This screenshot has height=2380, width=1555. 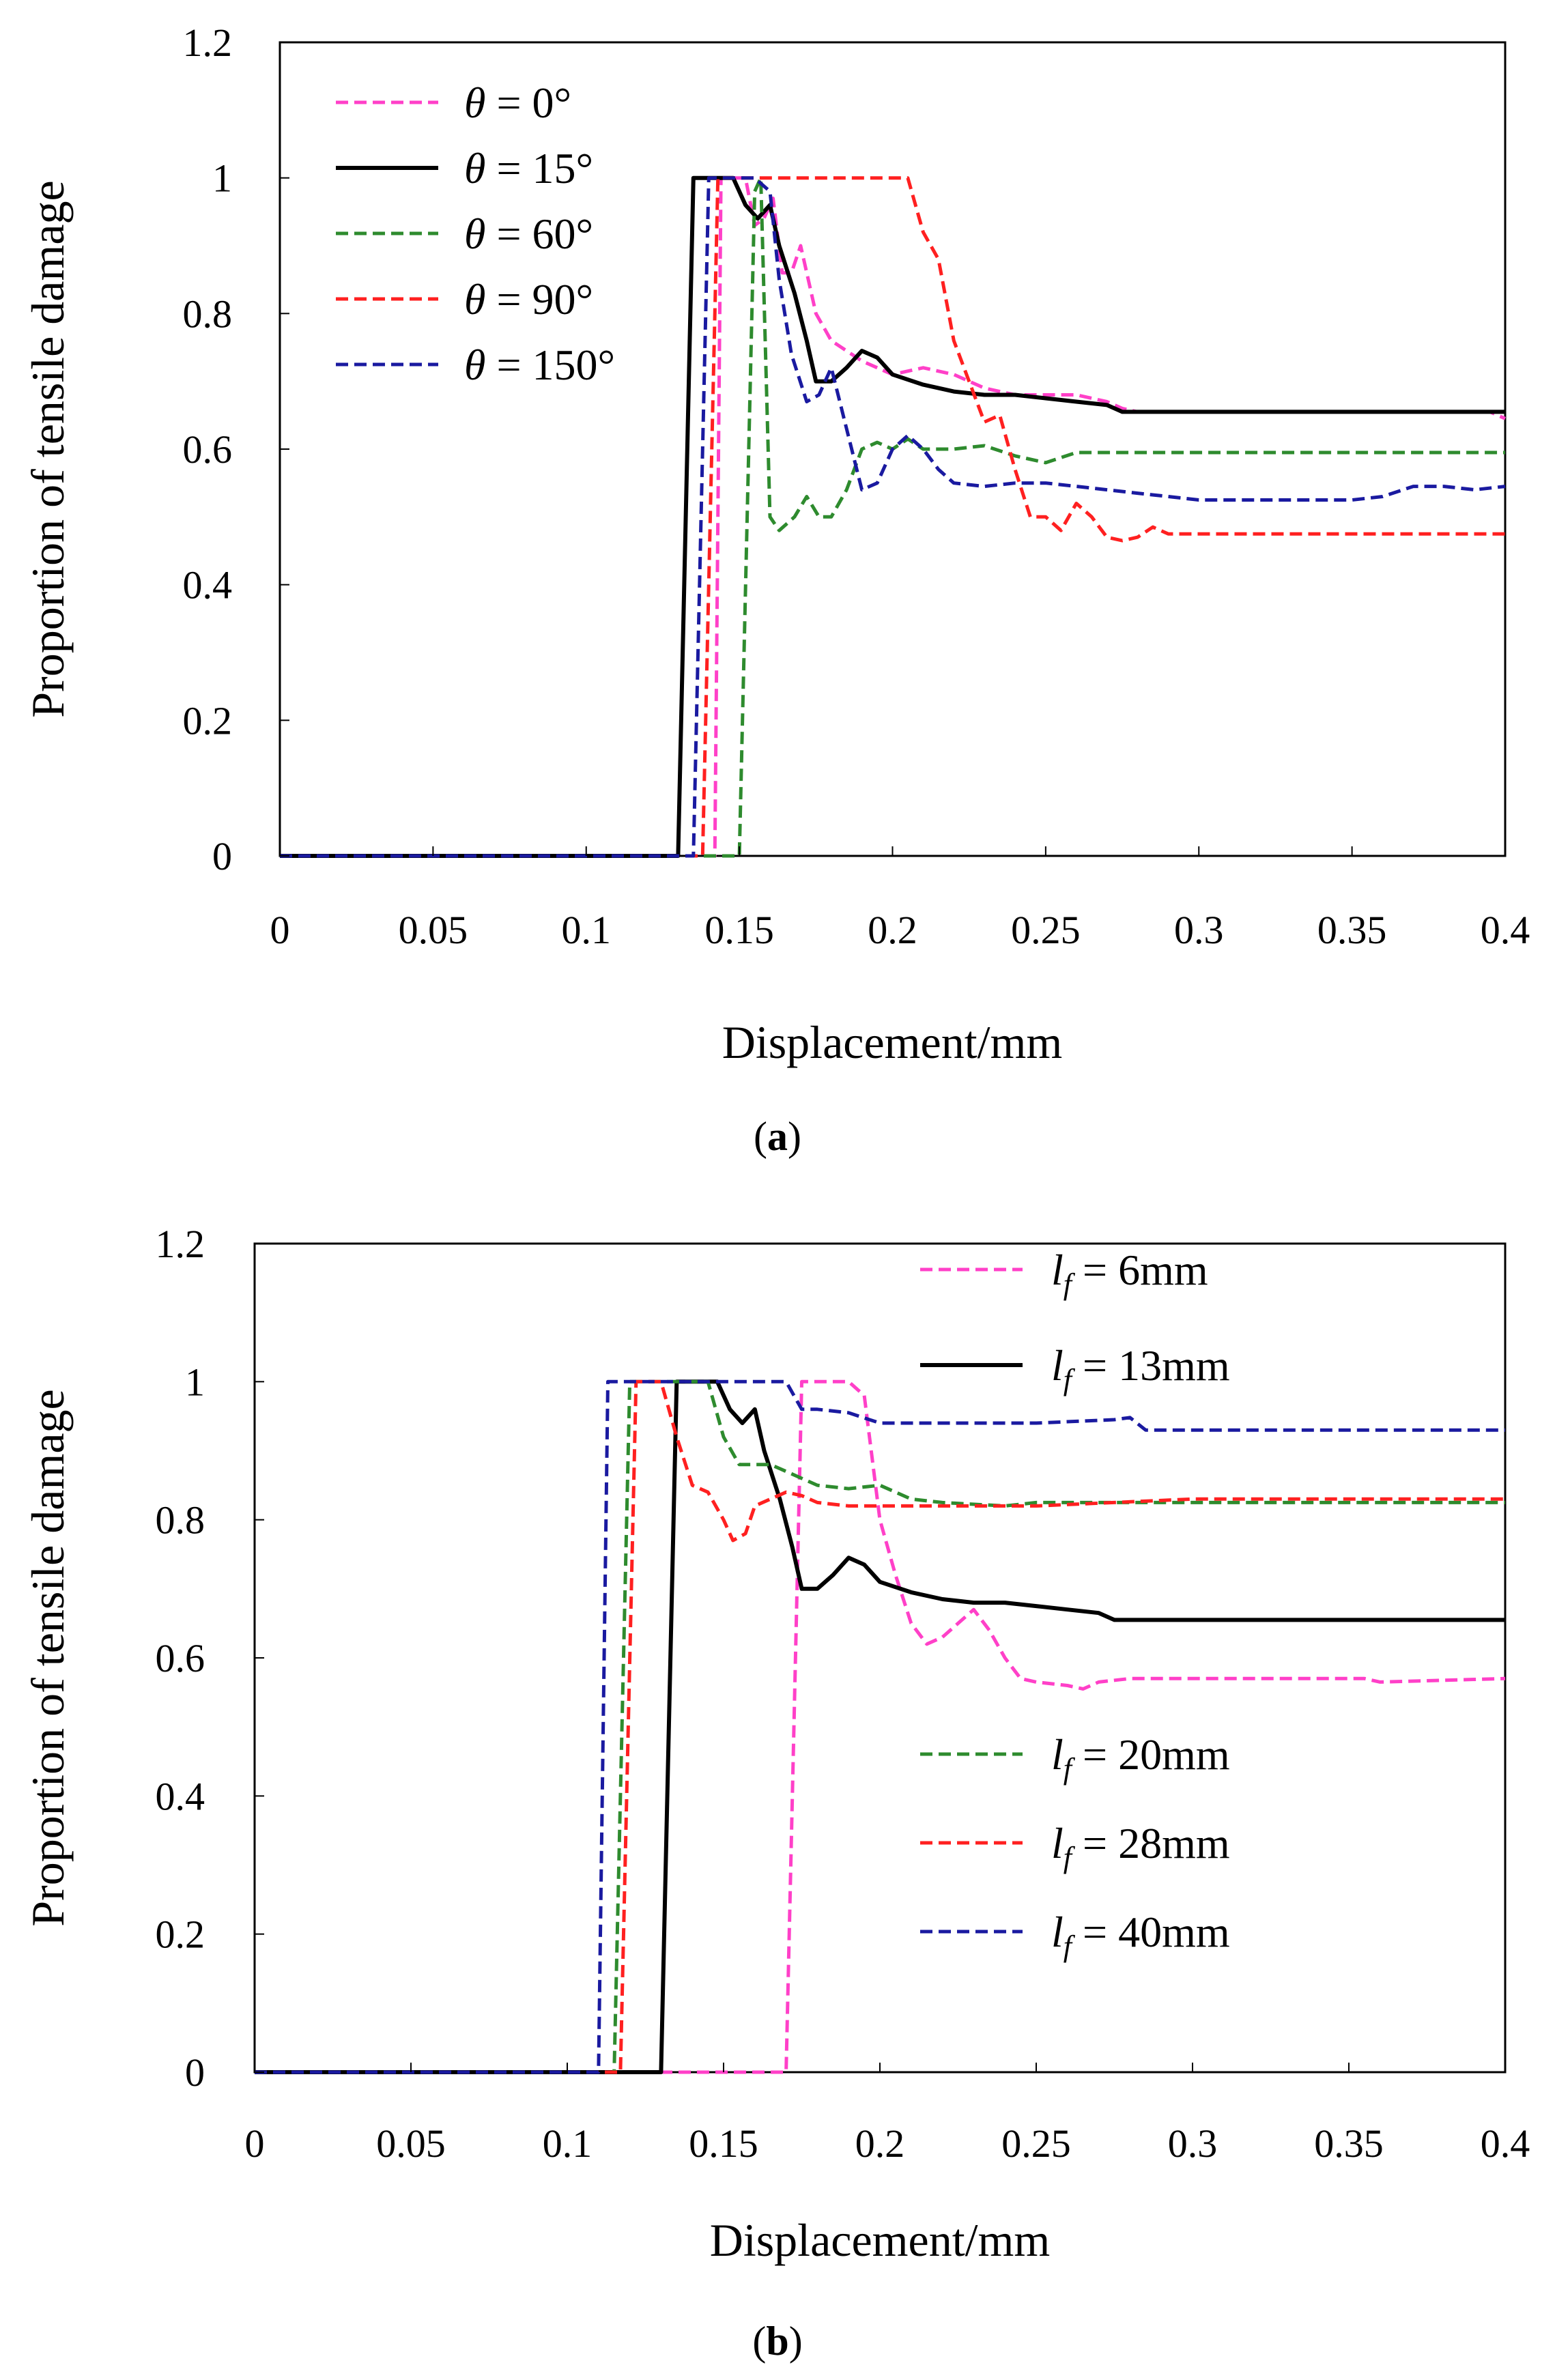 I want to click on legend-rest: = 40mm, so click(x=1151, y=1932).